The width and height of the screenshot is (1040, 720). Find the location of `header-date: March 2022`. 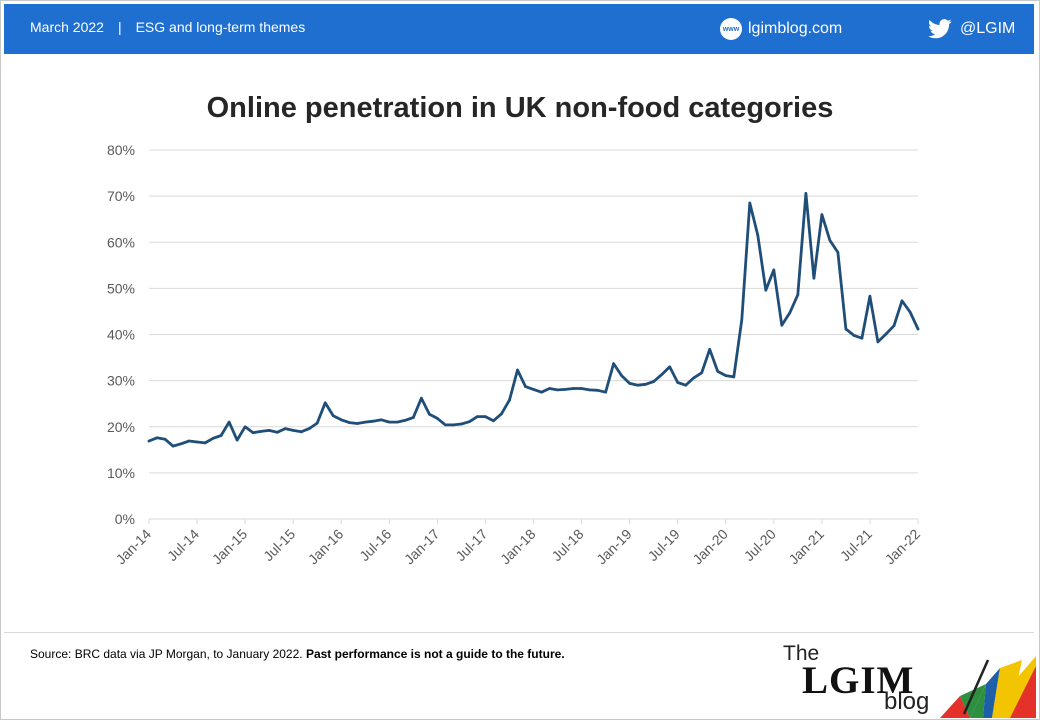

header-date: March 2022 is located at coordinates (67, 27).